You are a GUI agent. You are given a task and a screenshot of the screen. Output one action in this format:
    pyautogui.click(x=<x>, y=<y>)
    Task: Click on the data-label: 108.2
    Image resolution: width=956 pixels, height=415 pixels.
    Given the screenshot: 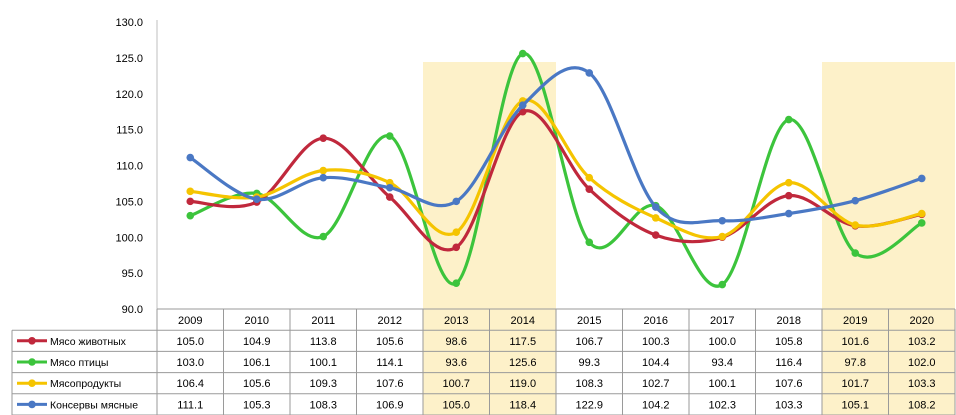 What is the action you would take?
    pyautogui.click(x=922, y=405)
    